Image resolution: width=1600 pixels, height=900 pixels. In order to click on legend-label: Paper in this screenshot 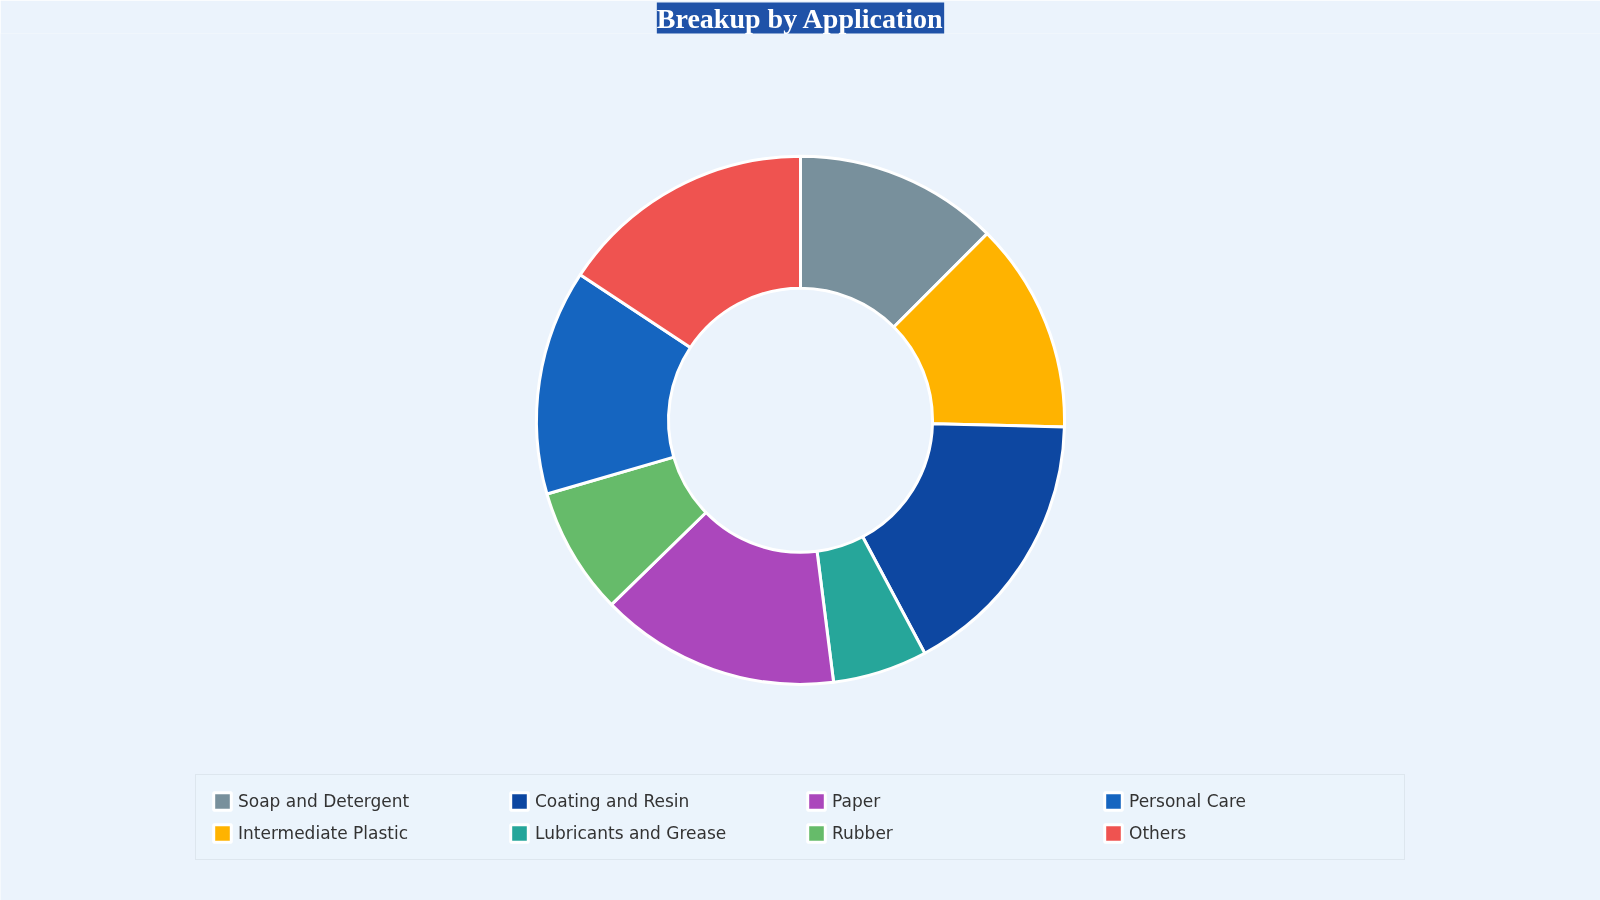, I will do `click(857, 801)`.